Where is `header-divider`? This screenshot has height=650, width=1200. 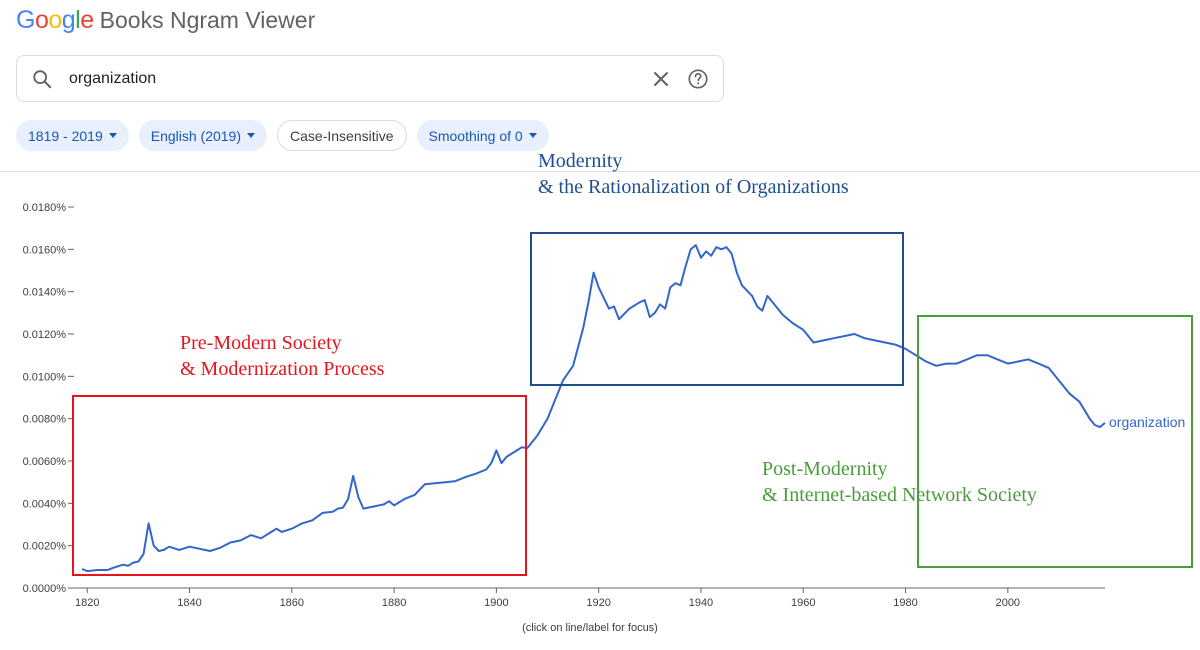 header-divider is located at coordinates (600, 171).